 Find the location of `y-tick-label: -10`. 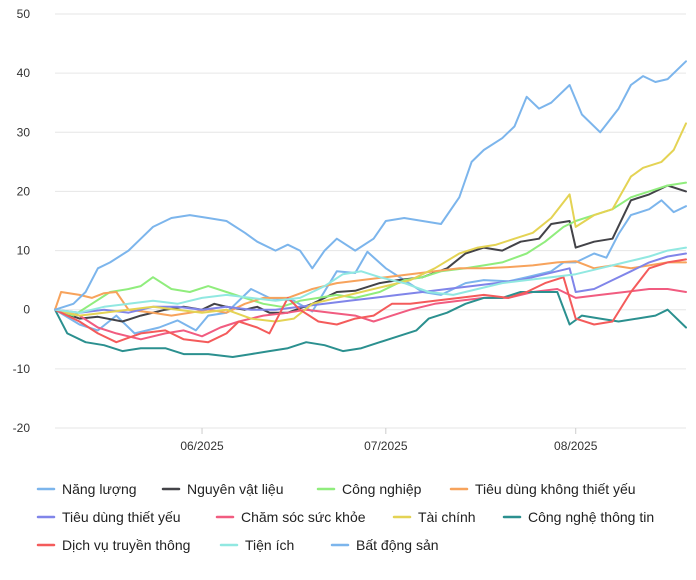

y-tick-label: -10 is located at coordinates (22, 369).